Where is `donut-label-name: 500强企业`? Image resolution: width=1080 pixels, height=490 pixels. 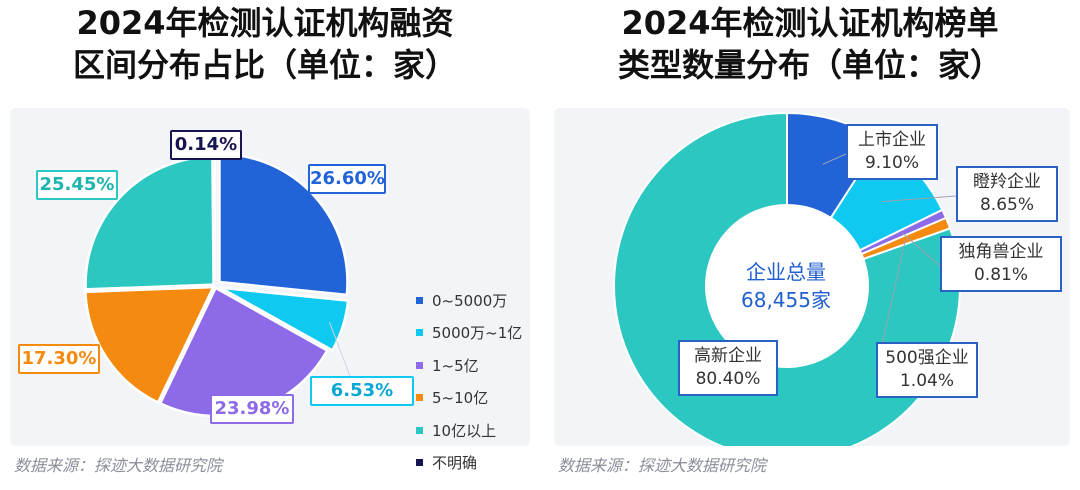
donut-label-name: 500强企业 is located at coordinates (927, 358).